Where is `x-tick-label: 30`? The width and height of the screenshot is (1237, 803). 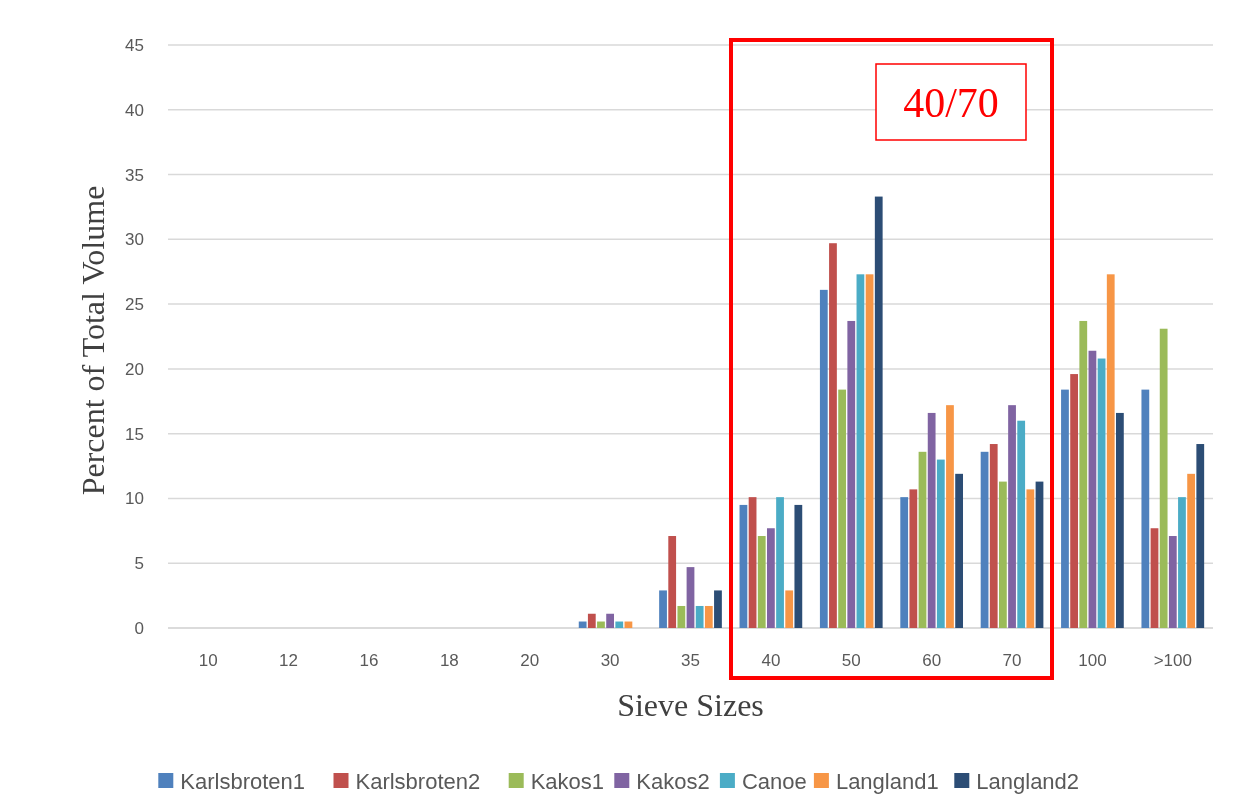
x-tick-label: 30 is located at coordinates (610, 660).